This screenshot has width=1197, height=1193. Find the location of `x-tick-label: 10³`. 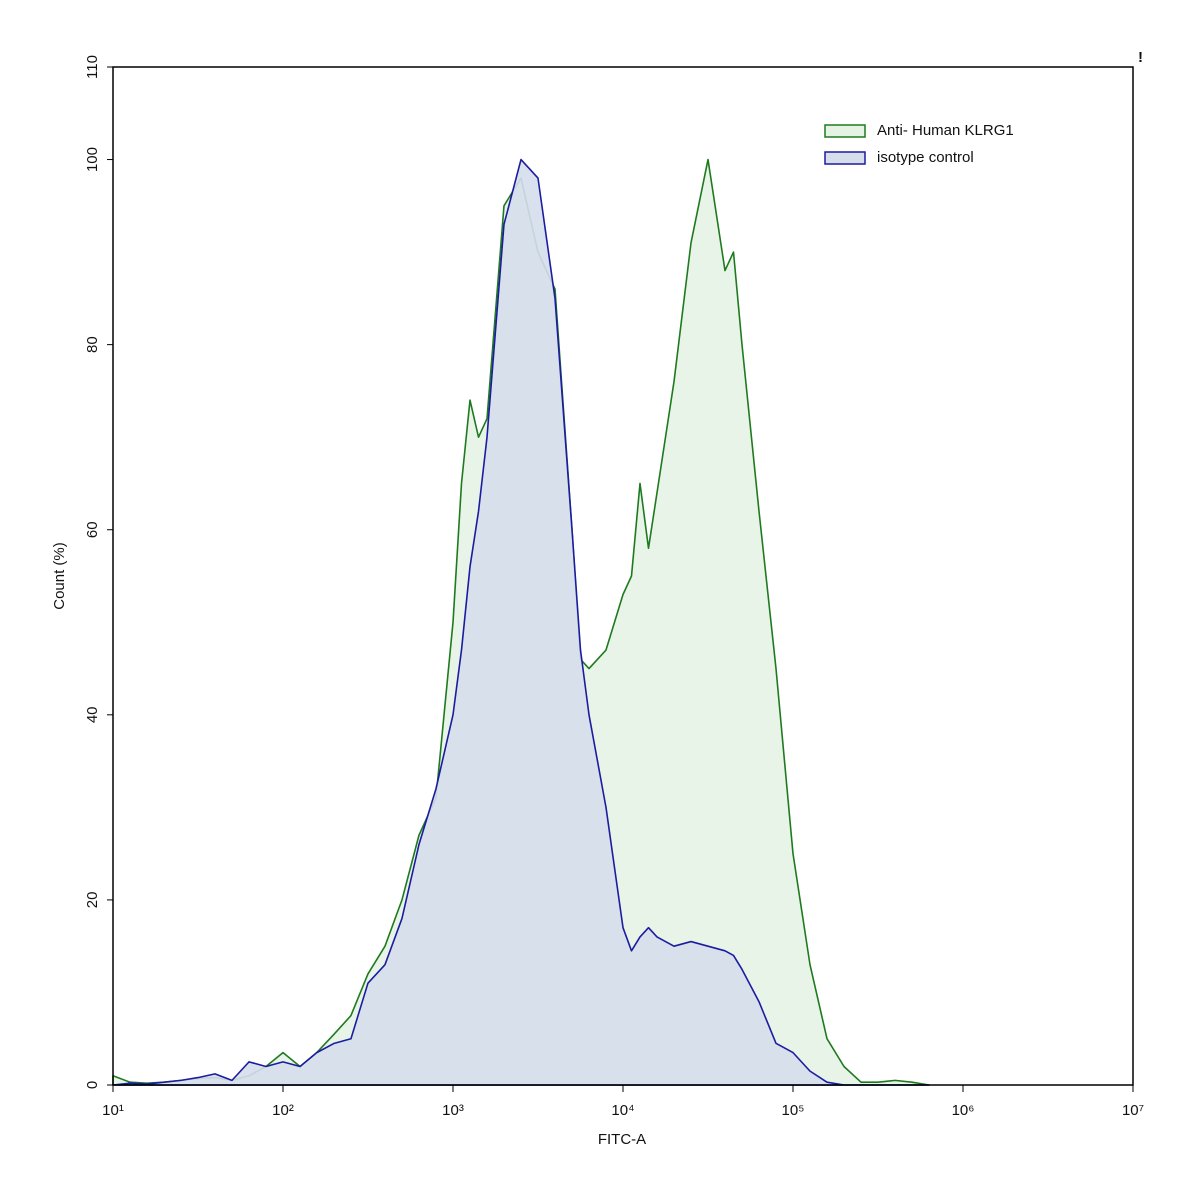

x-tick-label: 10³ is located at coordinates (453, 1110).